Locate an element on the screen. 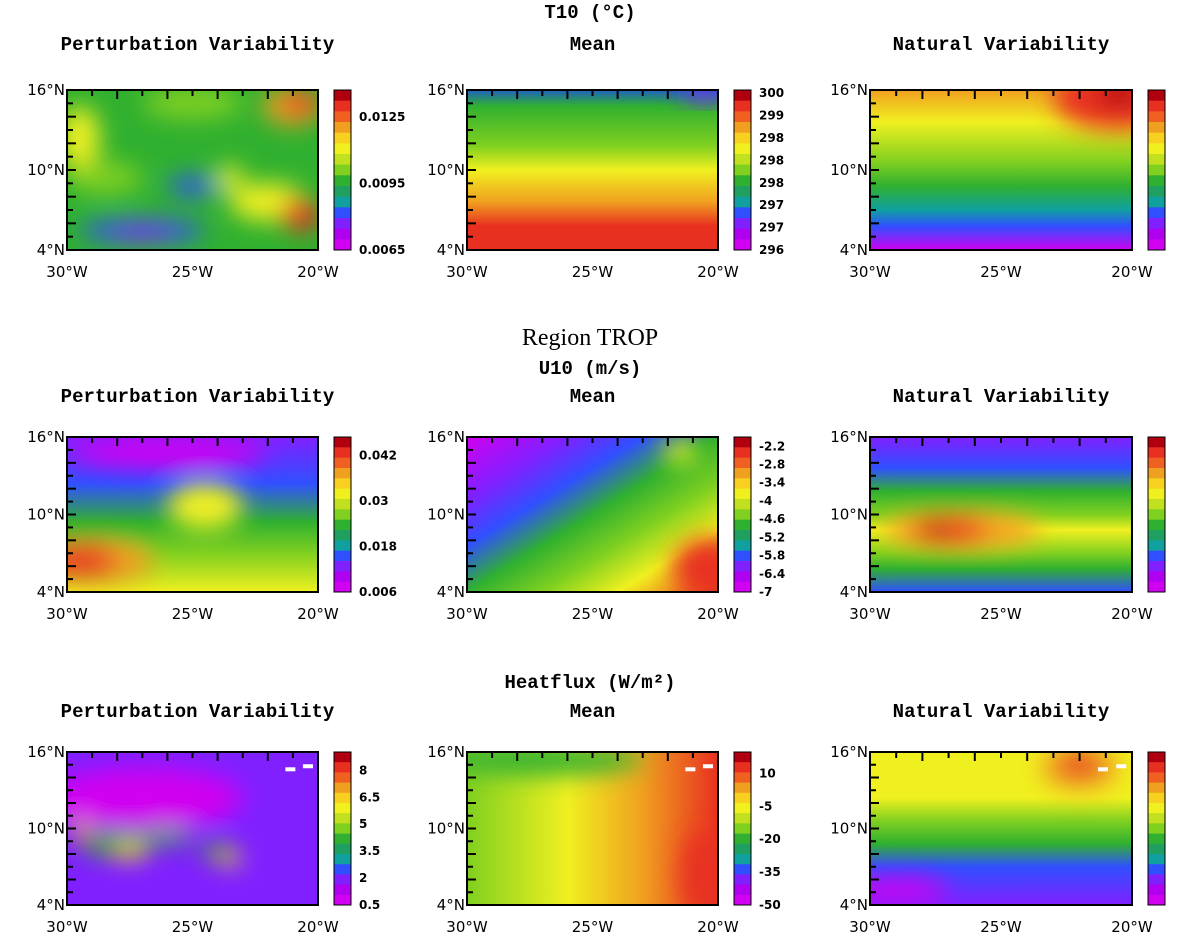  colorbar-label: 300 is located at coordinates (771, 93).